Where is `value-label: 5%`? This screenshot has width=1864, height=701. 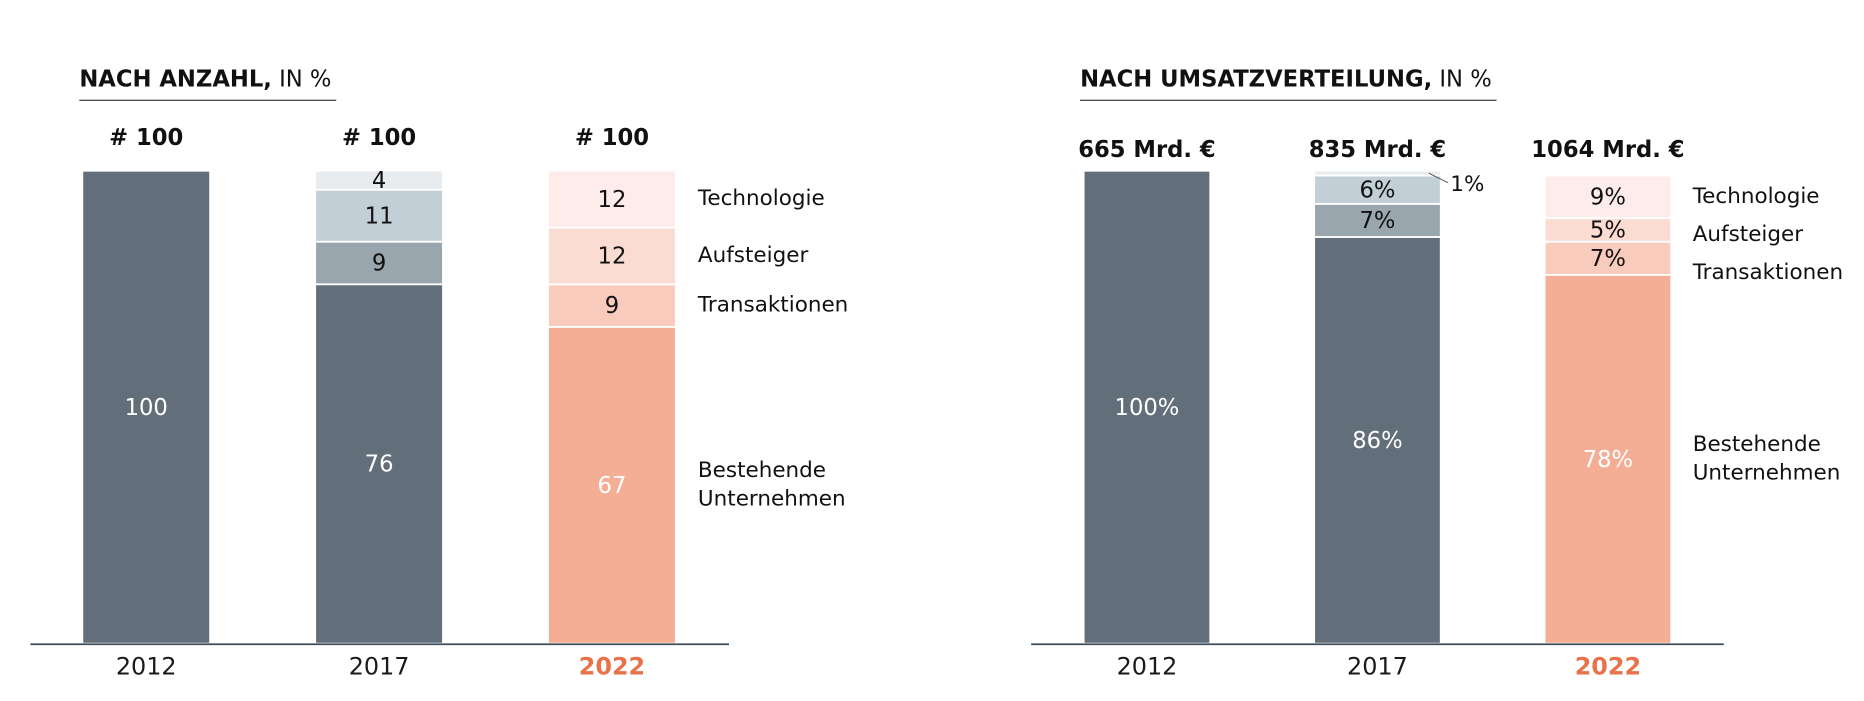
value-label: 5% is located at coordinates (1608, 231).